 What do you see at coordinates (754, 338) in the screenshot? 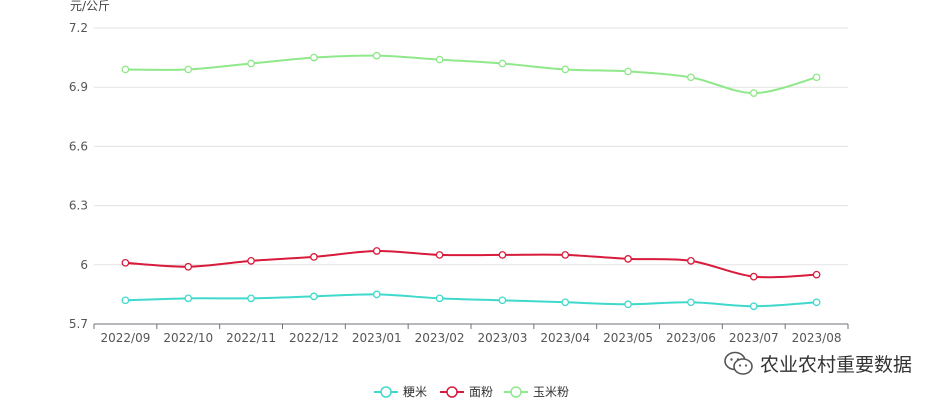
I see `x-tick-label: 2023/07` at bounding box center [754, 338].